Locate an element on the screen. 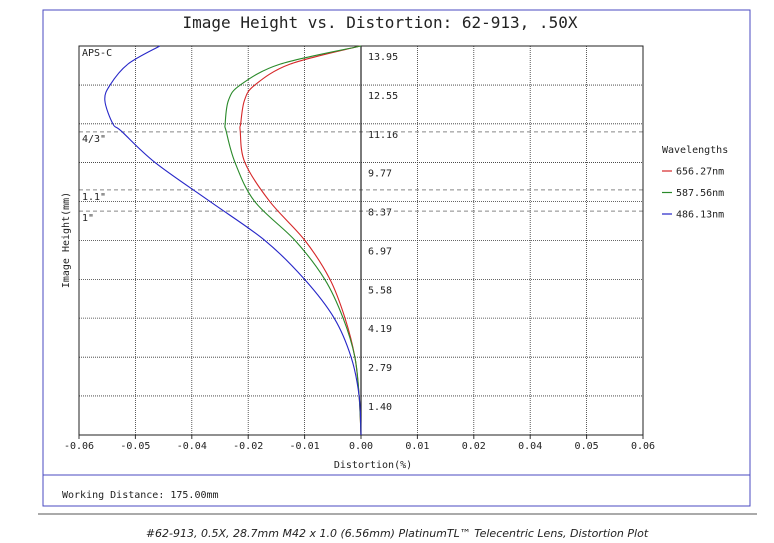  y-tick-label: 9.77 is located at coordinates (380, 174).